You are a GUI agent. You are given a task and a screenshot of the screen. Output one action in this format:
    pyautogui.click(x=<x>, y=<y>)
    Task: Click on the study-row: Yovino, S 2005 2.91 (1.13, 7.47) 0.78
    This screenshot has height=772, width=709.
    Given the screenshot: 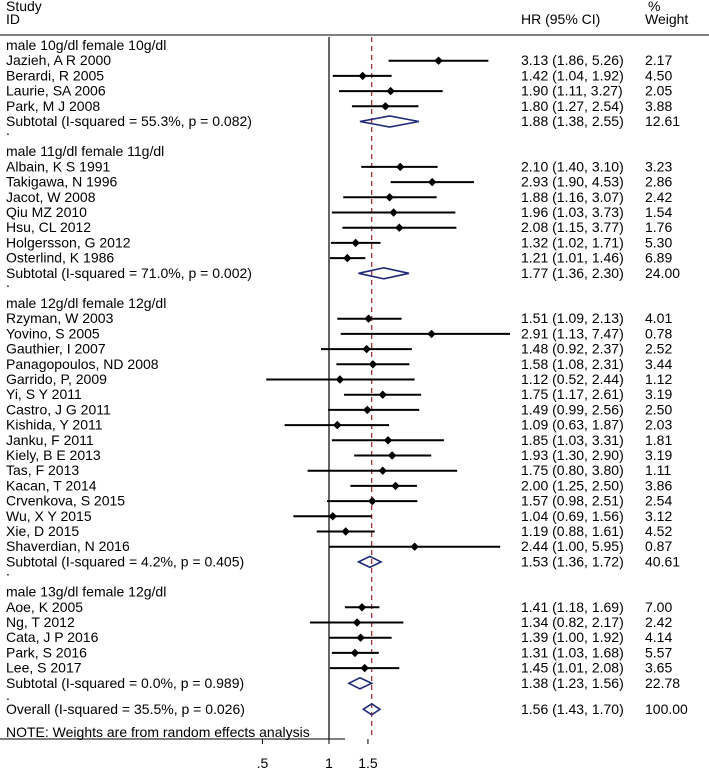 What is the action you would take?
    pyautogui.click(x=339, y=333)
    